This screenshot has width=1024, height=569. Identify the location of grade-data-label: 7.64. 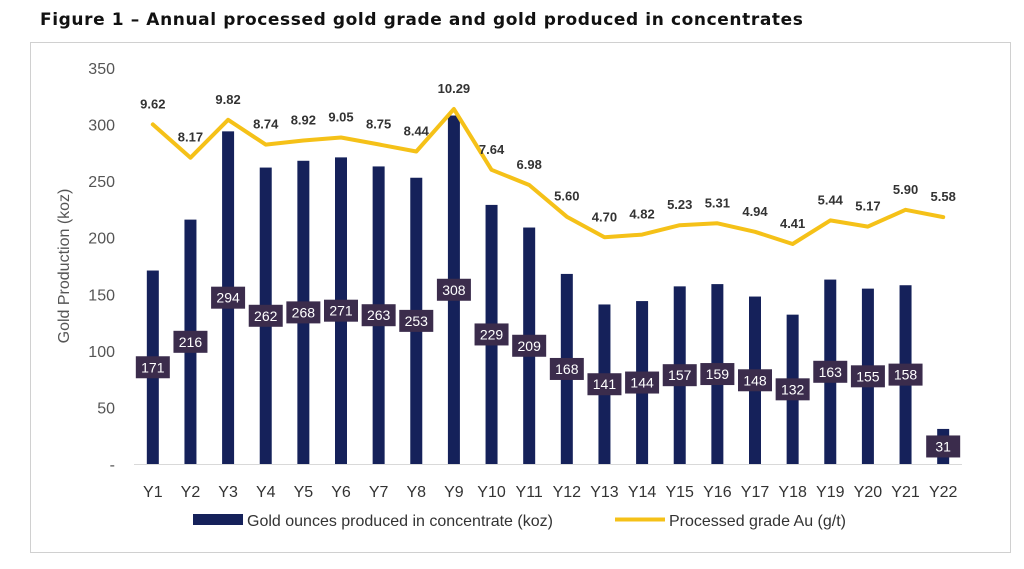
(492, 149).